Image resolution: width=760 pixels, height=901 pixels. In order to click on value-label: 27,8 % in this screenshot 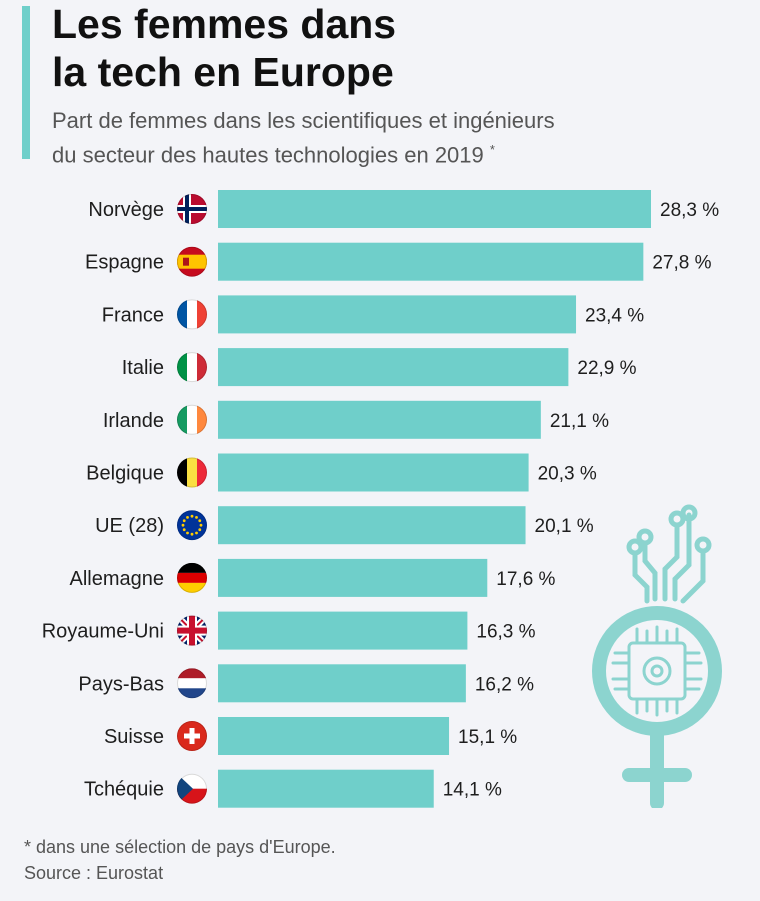, I will do `click(681, 263)`.